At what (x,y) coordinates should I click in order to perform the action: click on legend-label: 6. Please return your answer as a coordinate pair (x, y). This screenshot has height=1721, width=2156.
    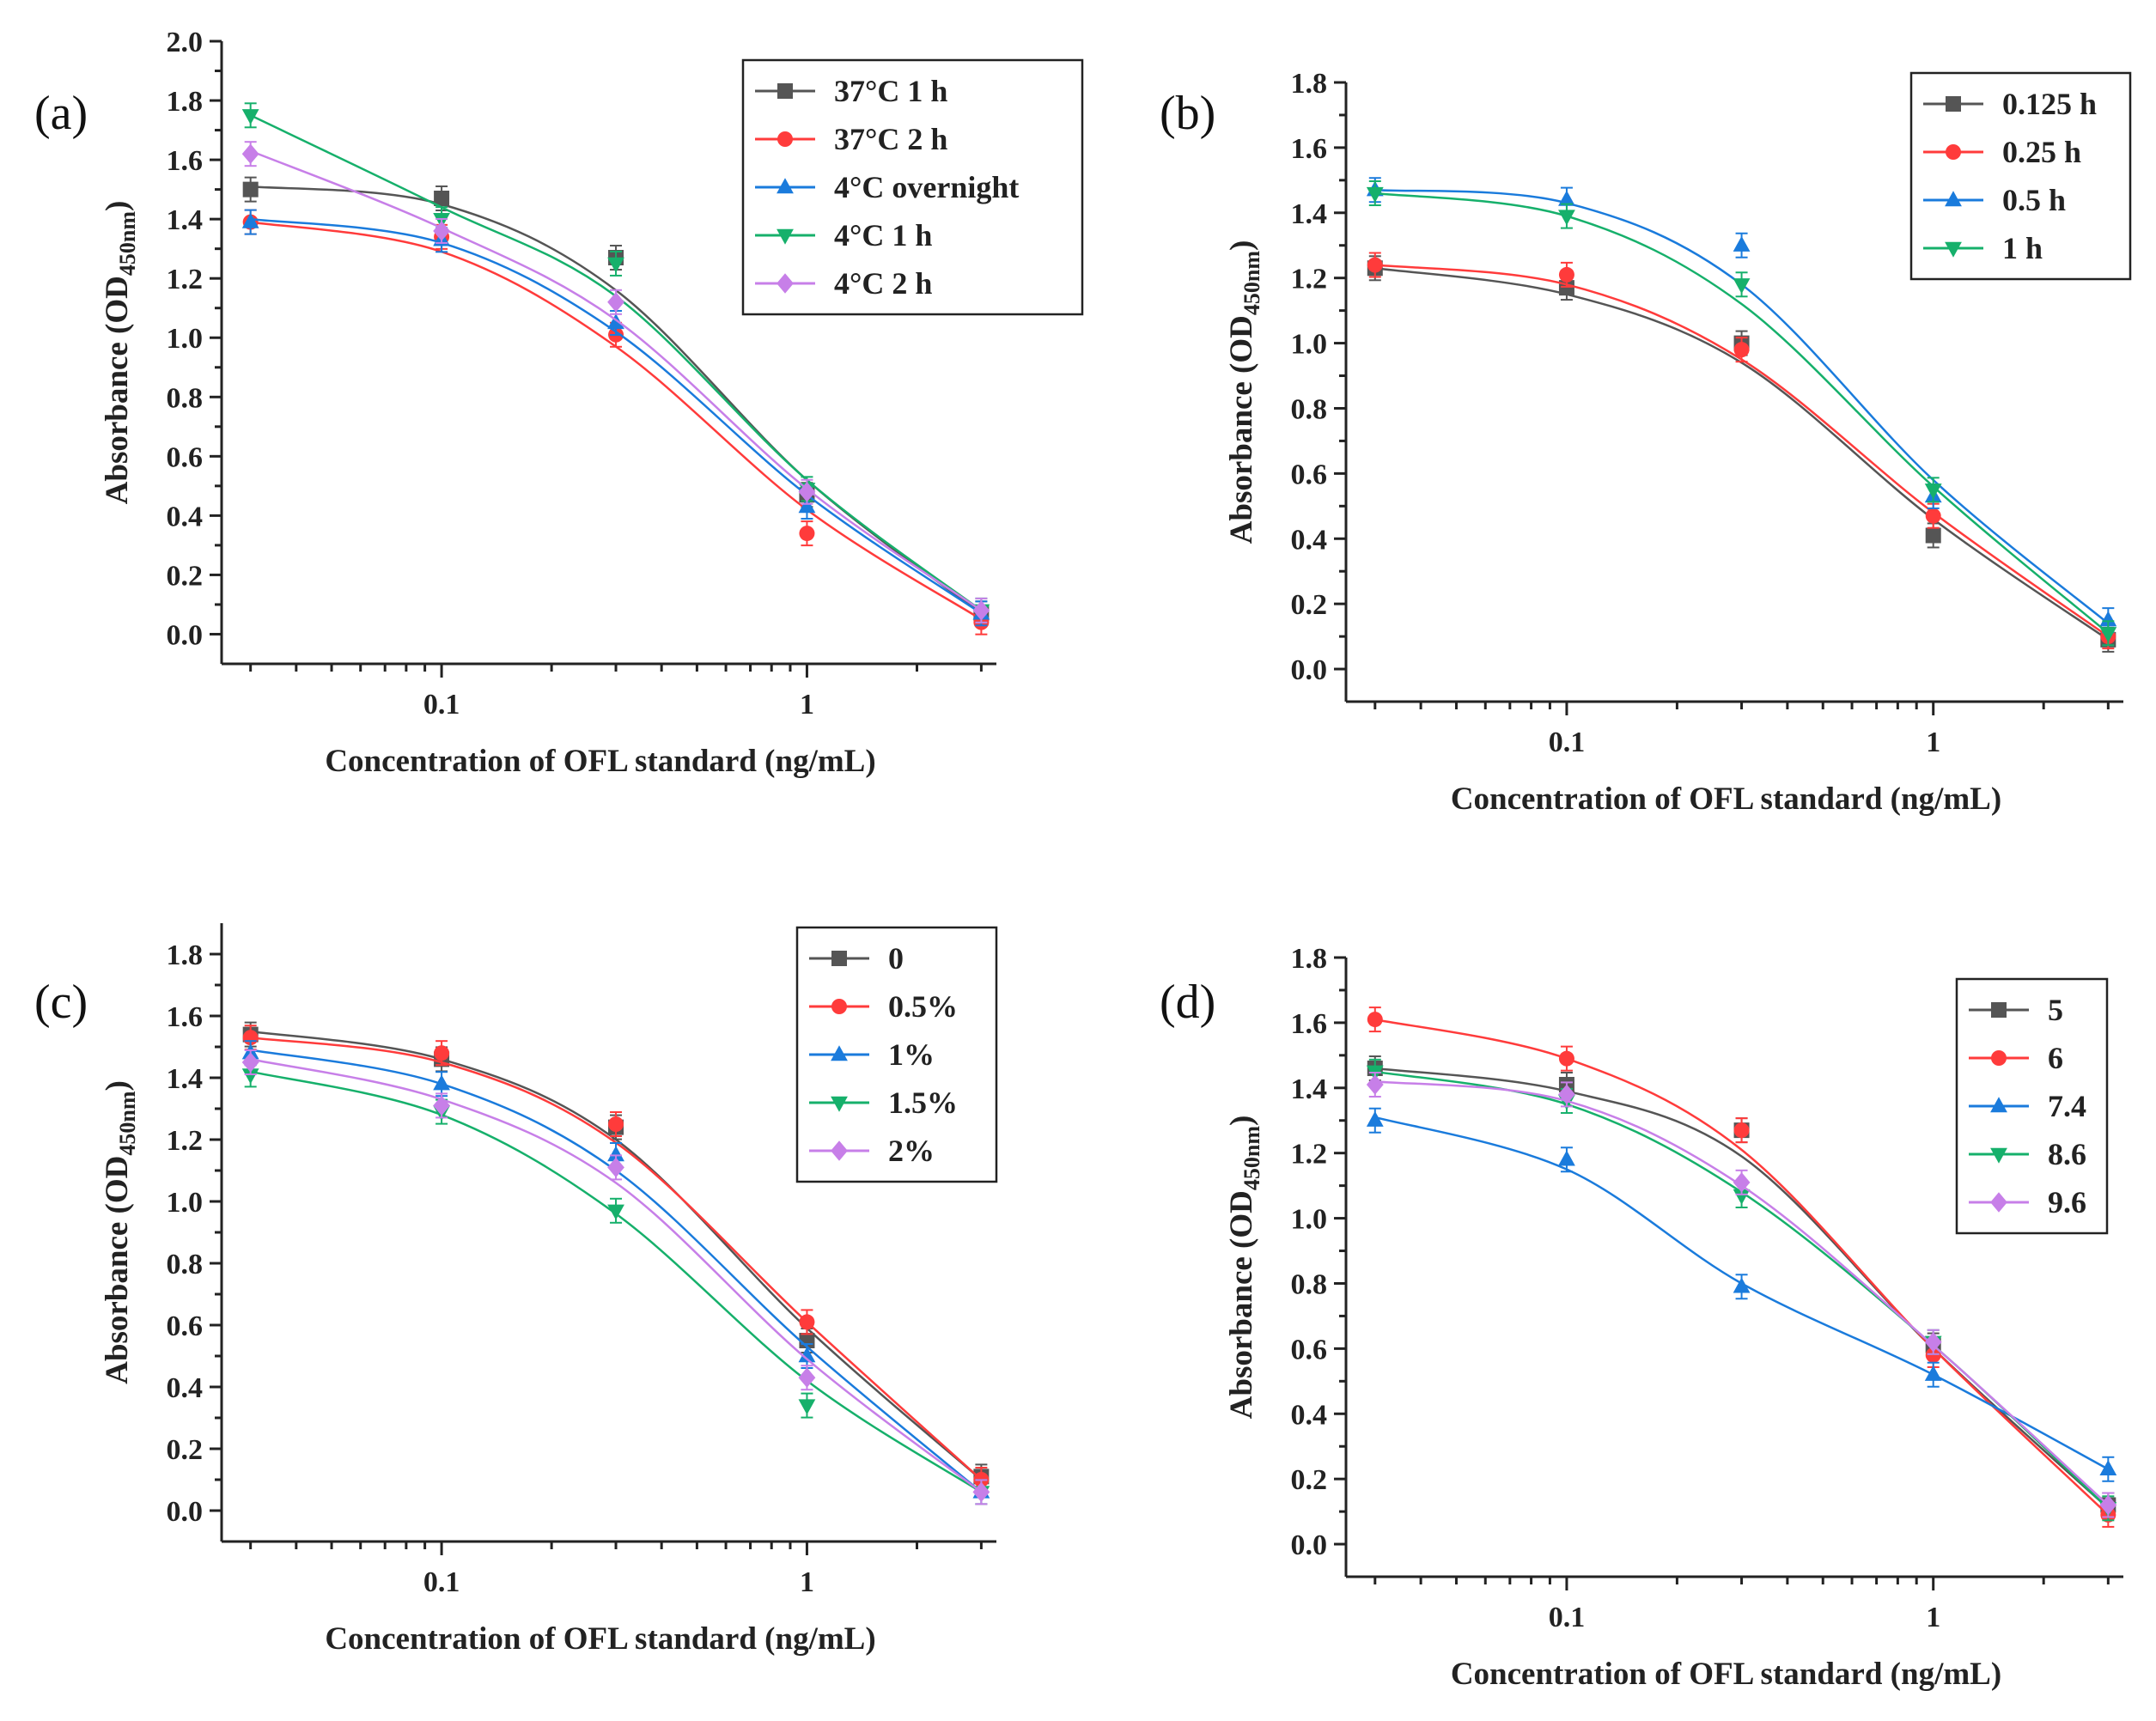
    Looking at the image, I should click on (2055, 1058).